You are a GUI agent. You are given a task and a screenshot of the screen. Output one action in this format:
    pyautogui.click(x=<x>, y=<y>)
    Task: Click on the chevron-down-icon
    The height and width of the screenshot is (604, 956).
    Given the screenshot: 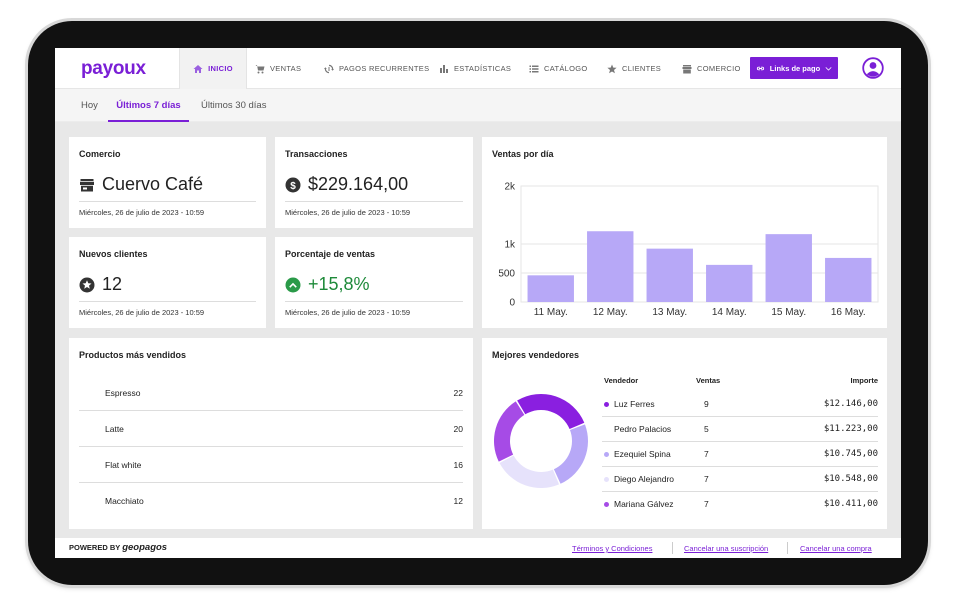 What is the action you would take?
    pyautogui.click(x=828, y=68)
    